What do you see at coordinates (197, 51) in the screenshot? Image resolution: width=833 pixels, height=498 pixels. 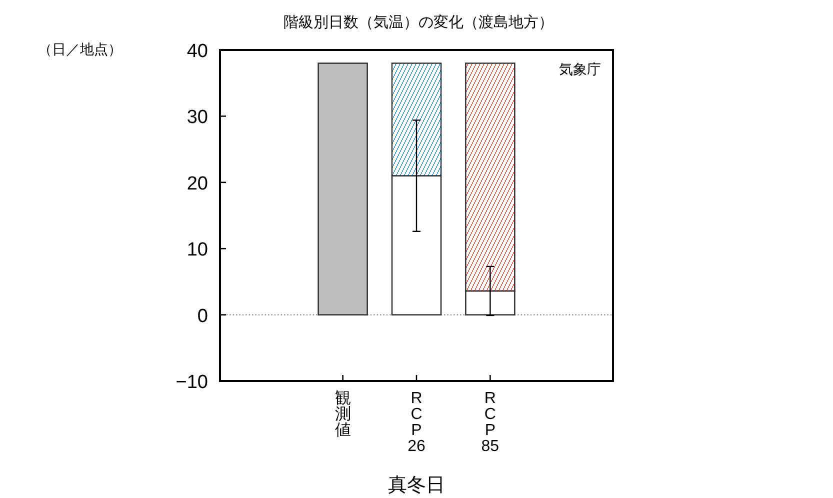 I see `ytick: 40` at bounding box center [197, 51].